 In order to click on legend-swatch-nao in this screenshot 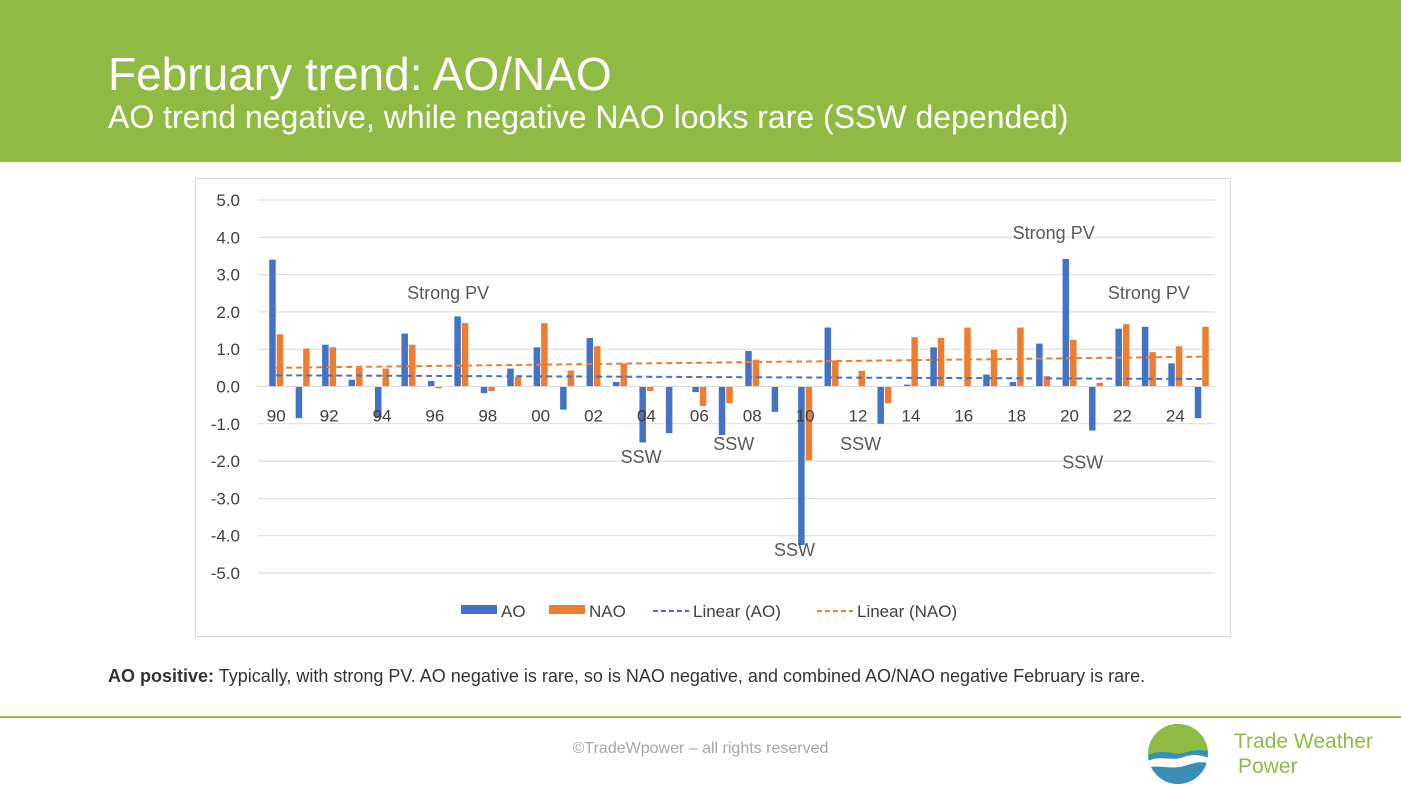, I will do `click(567, 609)`.